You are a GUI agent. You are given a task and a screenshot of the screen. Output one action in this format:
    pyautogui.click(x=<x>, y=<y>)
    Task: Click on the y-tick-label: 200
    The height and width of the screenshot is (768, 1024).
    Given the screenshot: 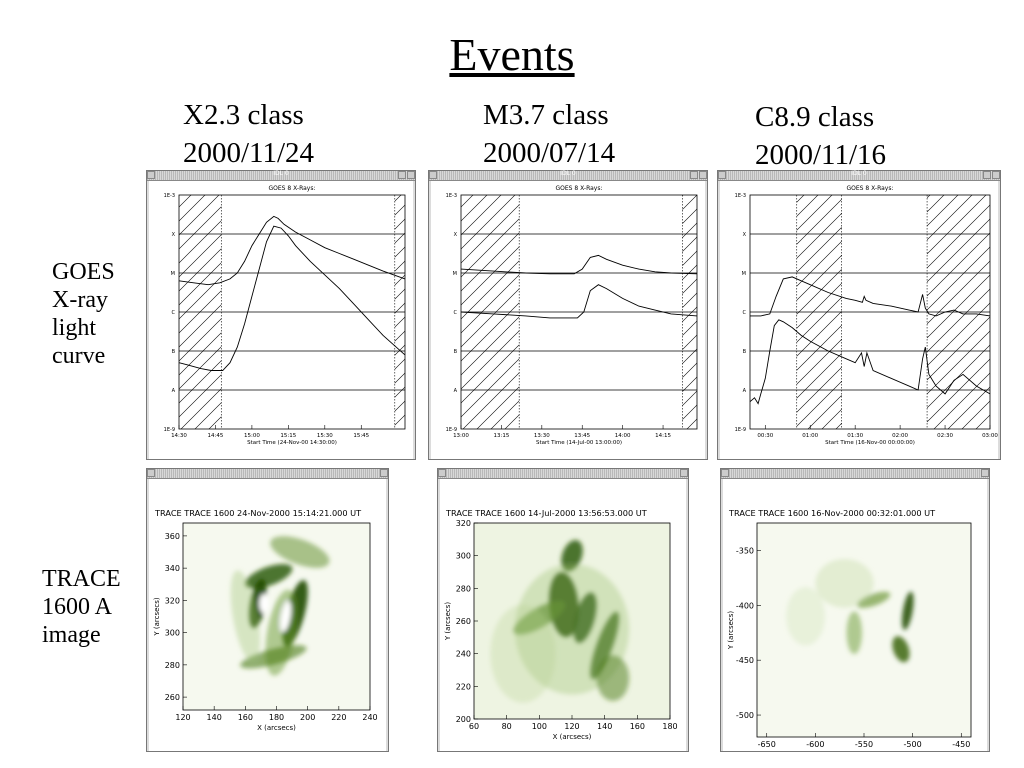 What is the action you would take?
    pyautogui.click(x=463, y=719)
    